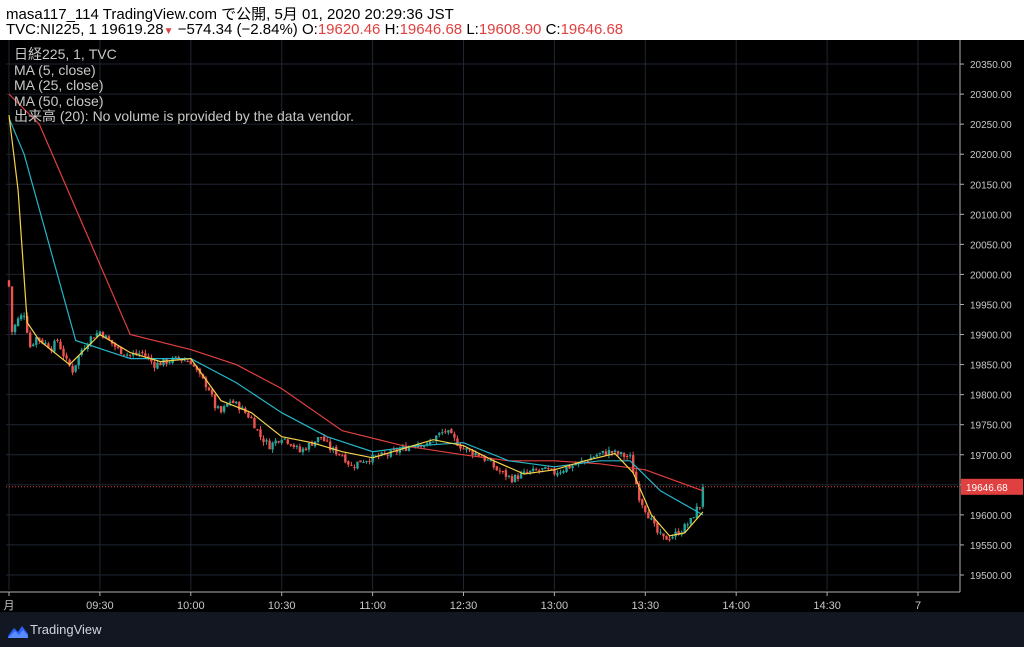 This screenshot has width=1024, height=647. I want to click on last-price: 19619.28, so click(132, 29).